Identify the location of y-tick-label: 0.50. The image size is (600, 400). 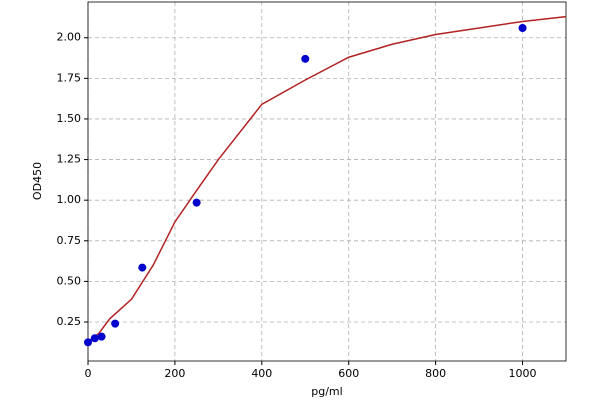
(69, 280).